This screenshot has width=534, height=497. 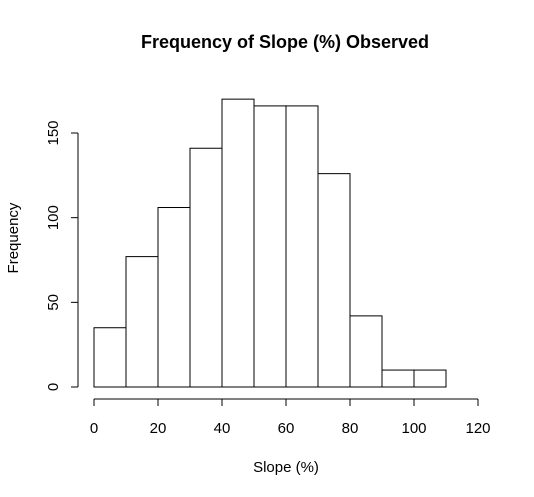 What do you see at coordinates (413, 428) in the screenshot?
I see `x-tick-label-5: 100` at bounding box center [413, 428].